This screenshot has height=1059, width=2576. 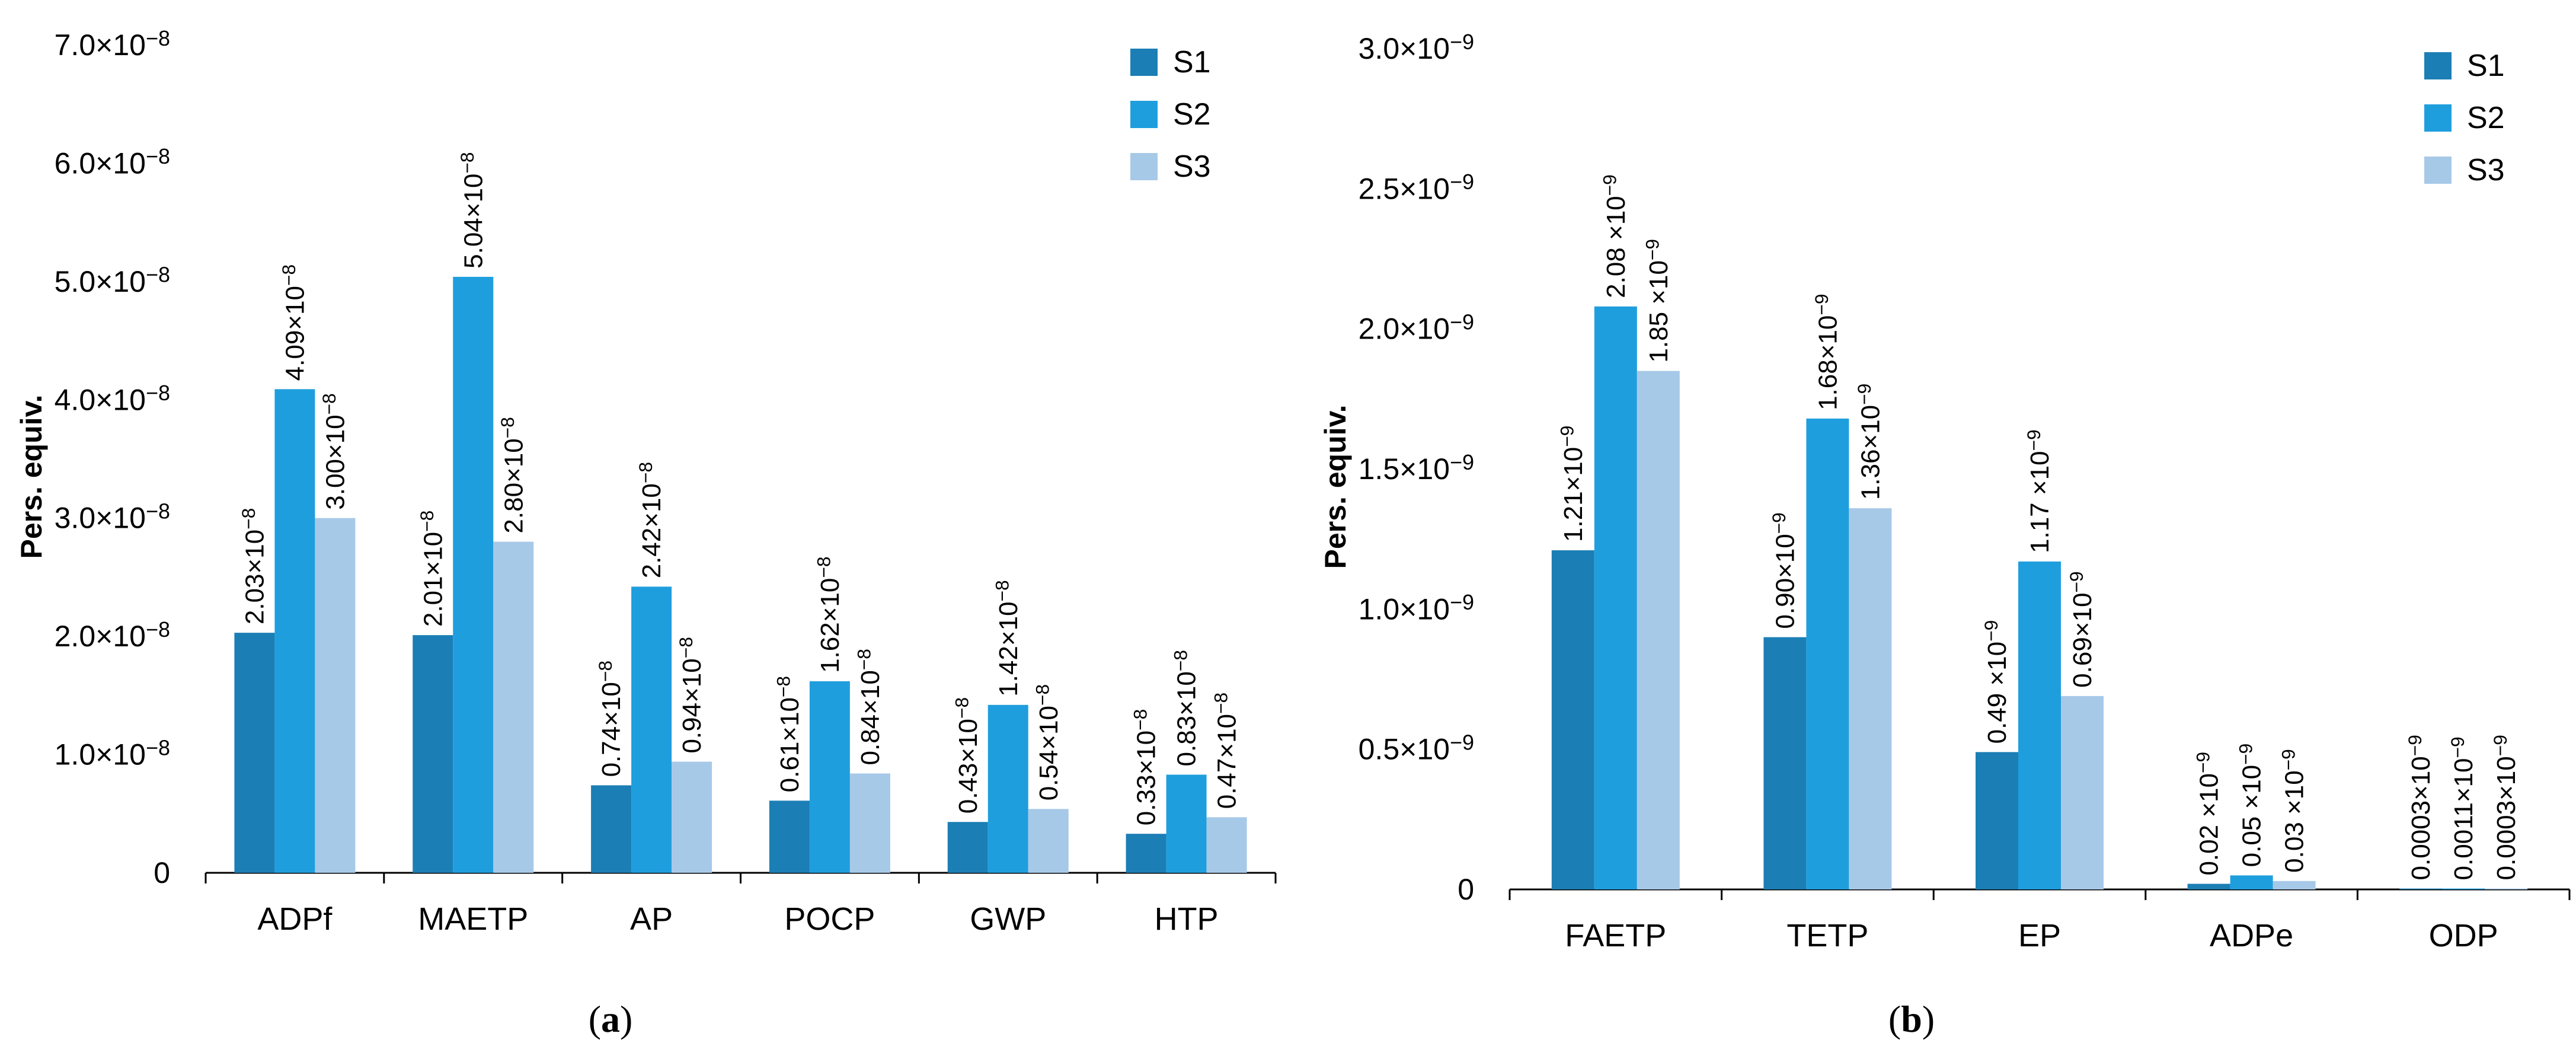 I want to click on data-label: 3.00×10−8, so click(x=334, y=451).